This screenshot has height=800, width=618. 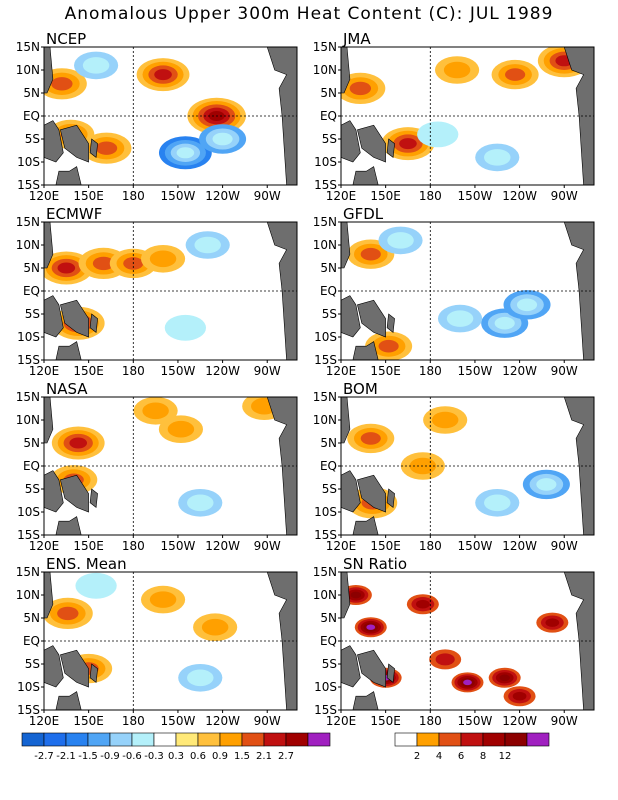 I want to click on colorbar-label: 2.1, so click(x=264, y=756).